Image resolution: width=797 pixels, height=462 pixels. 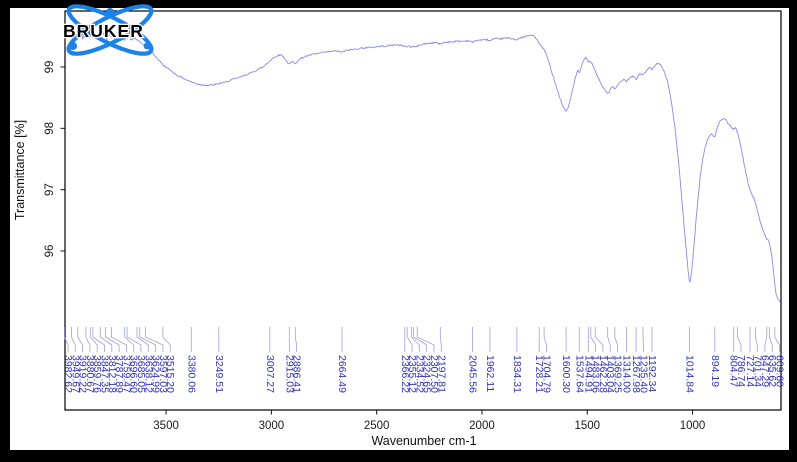 What do you see at coordinates (757, 371) in the screenshot?
I see `peak-label: 701.34` at bounding box center [757, 371].